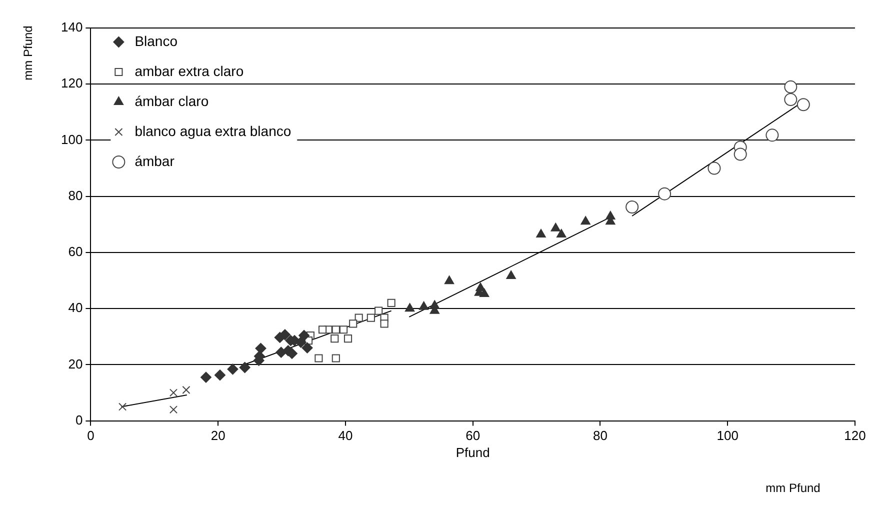 The width and height of the screenshot is (869, 515). Describe the element at coordinates (727, 436) in the screenshot. I see `x-tick-label: 100` at that location.